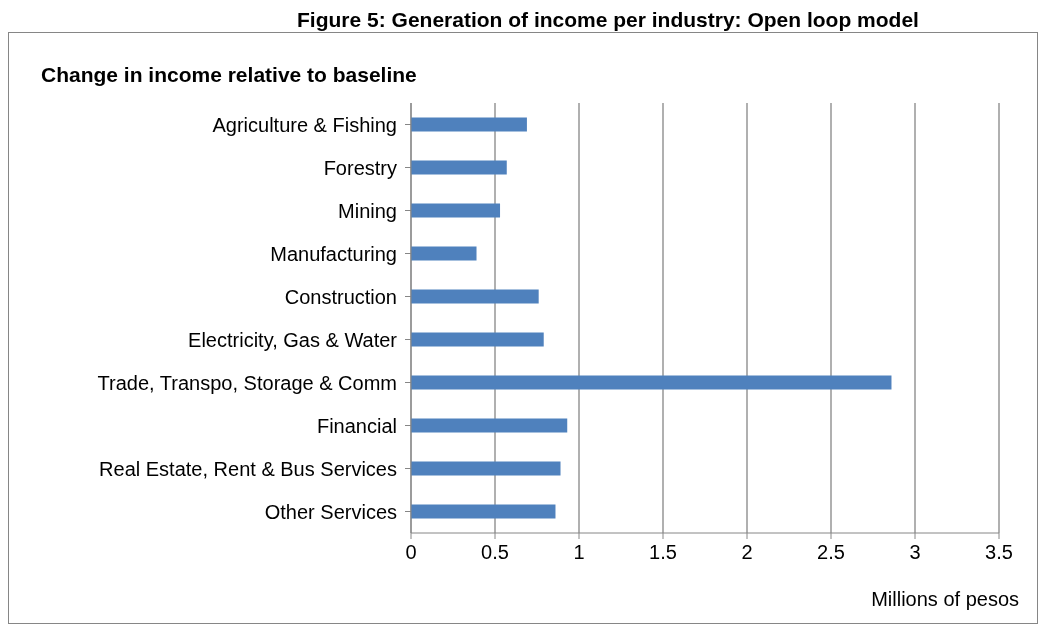 The height and width of the screenshot is (631, 1046). I want to click on x-tick-label: 2.5, so click(831, 552).